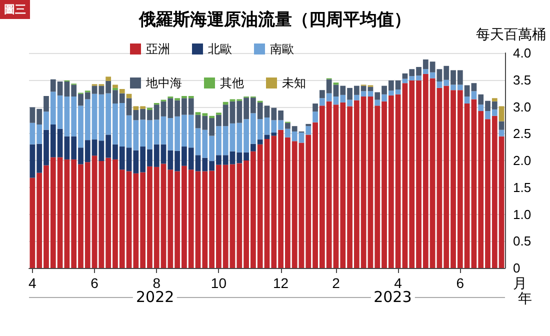 The width and height of the screenshot is (550, 336). I want to click on x-tick-label: 8, so click(156, 283).